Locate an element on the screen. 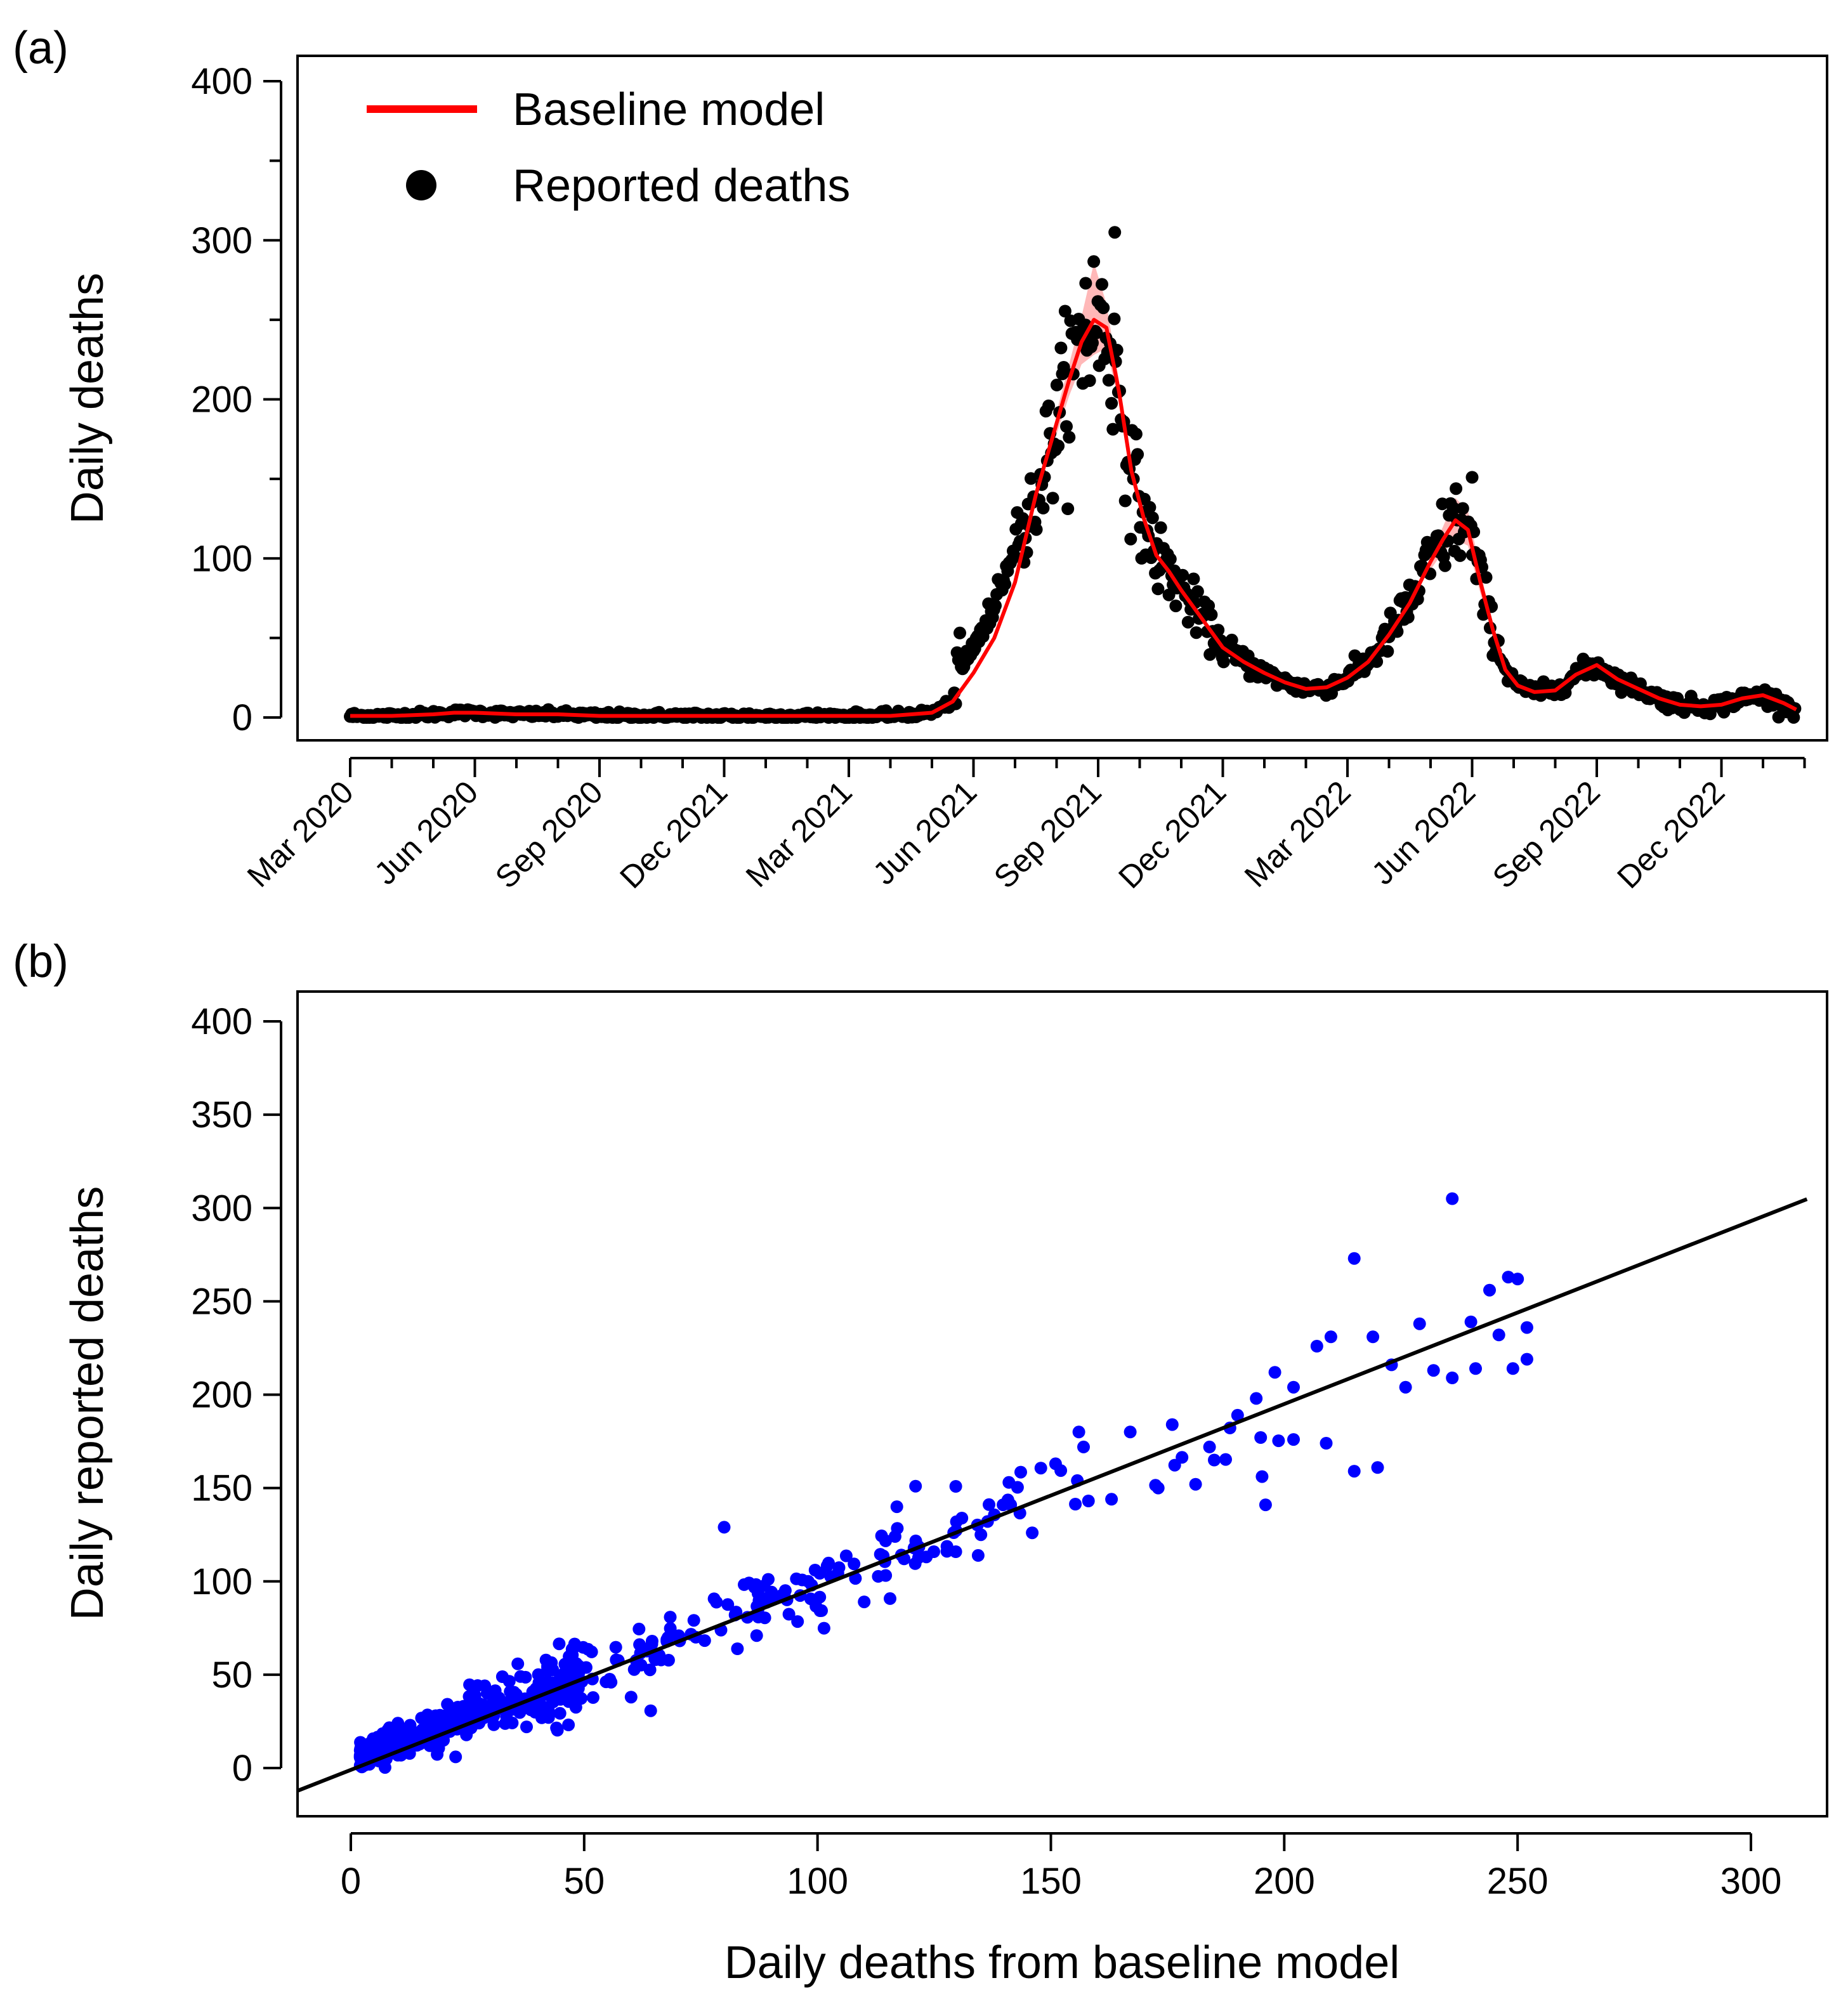 The width and height of the screenshot is (1848, 2011). y-axis-a: 0 100 200 300 400 is located at coordinates (236, 399).